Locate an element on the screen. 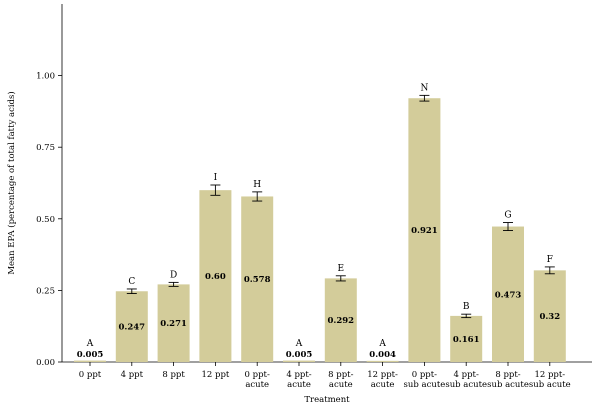 The height and width of the screenshot is (404, 600). significance-letter: F is located at coordinates (550, 260).